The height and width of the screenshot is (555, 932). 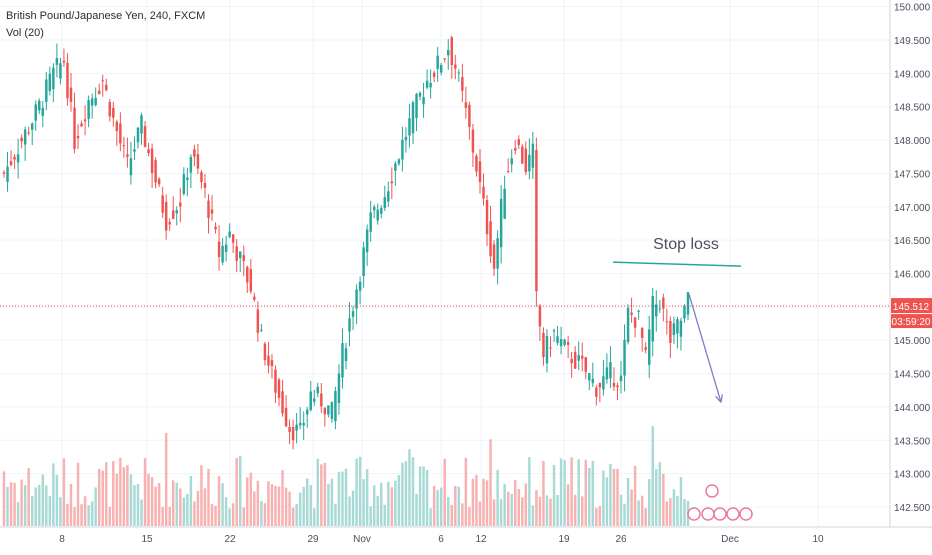 I want to click on symbol-title: British Pound/Japanese Yen, 240, FXCM, so click(x=106, y=16).